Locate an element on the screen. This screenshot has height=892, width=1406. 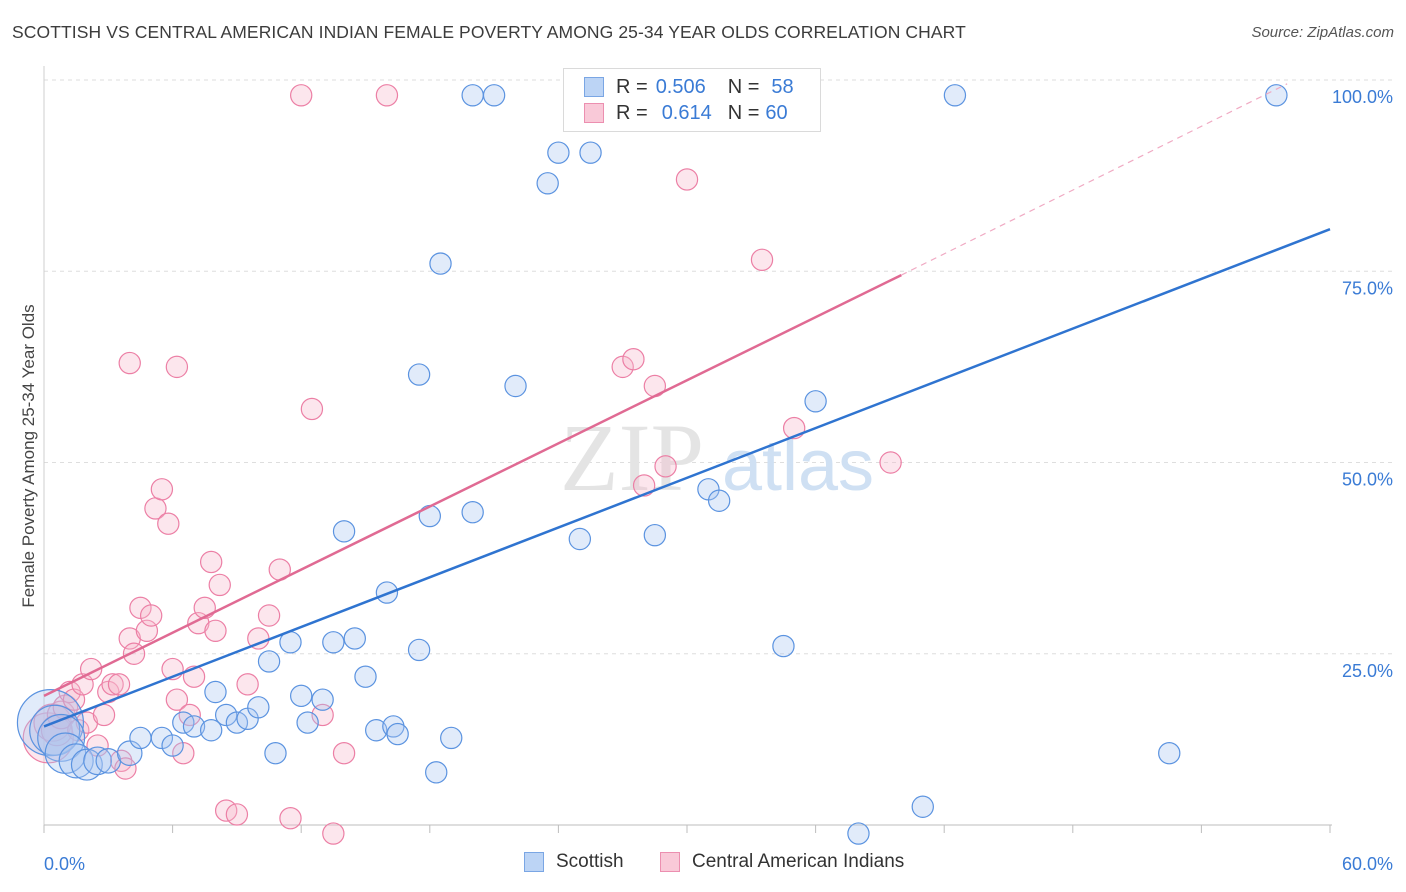
legend-item-scottish: Scottish is located at coordinates (574, 862).